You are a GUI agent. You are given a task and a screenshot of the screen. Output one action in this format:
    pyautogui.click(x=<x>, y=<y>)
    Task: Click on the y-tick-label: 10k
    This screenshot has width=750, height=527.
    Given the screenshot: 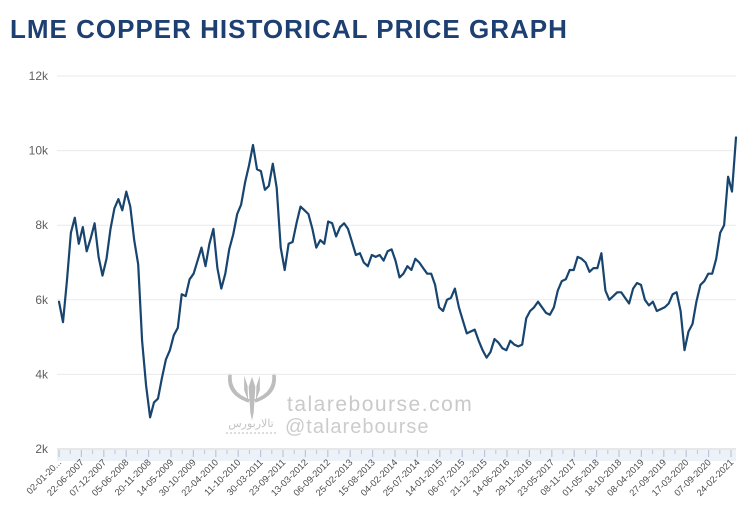 What is the action you would take?
    pyautogui.click(x=39, y=151)
    